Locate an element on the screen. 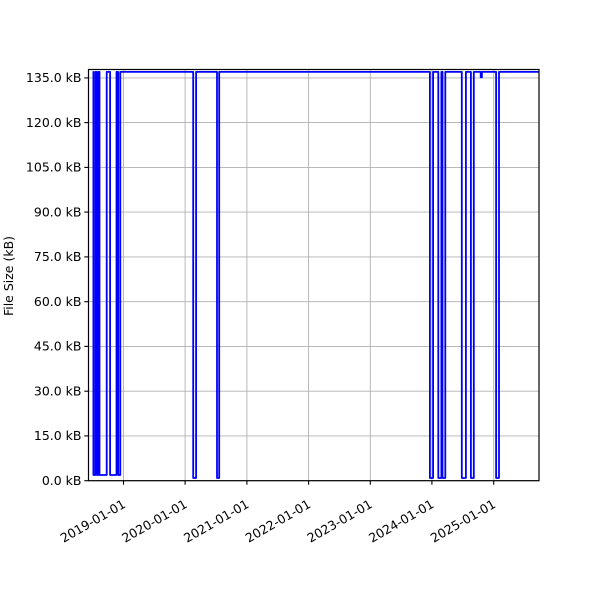 This screenshot has height=600, width=600. y-tick-label: 60.0 kB is located at coordinates (58, 301).